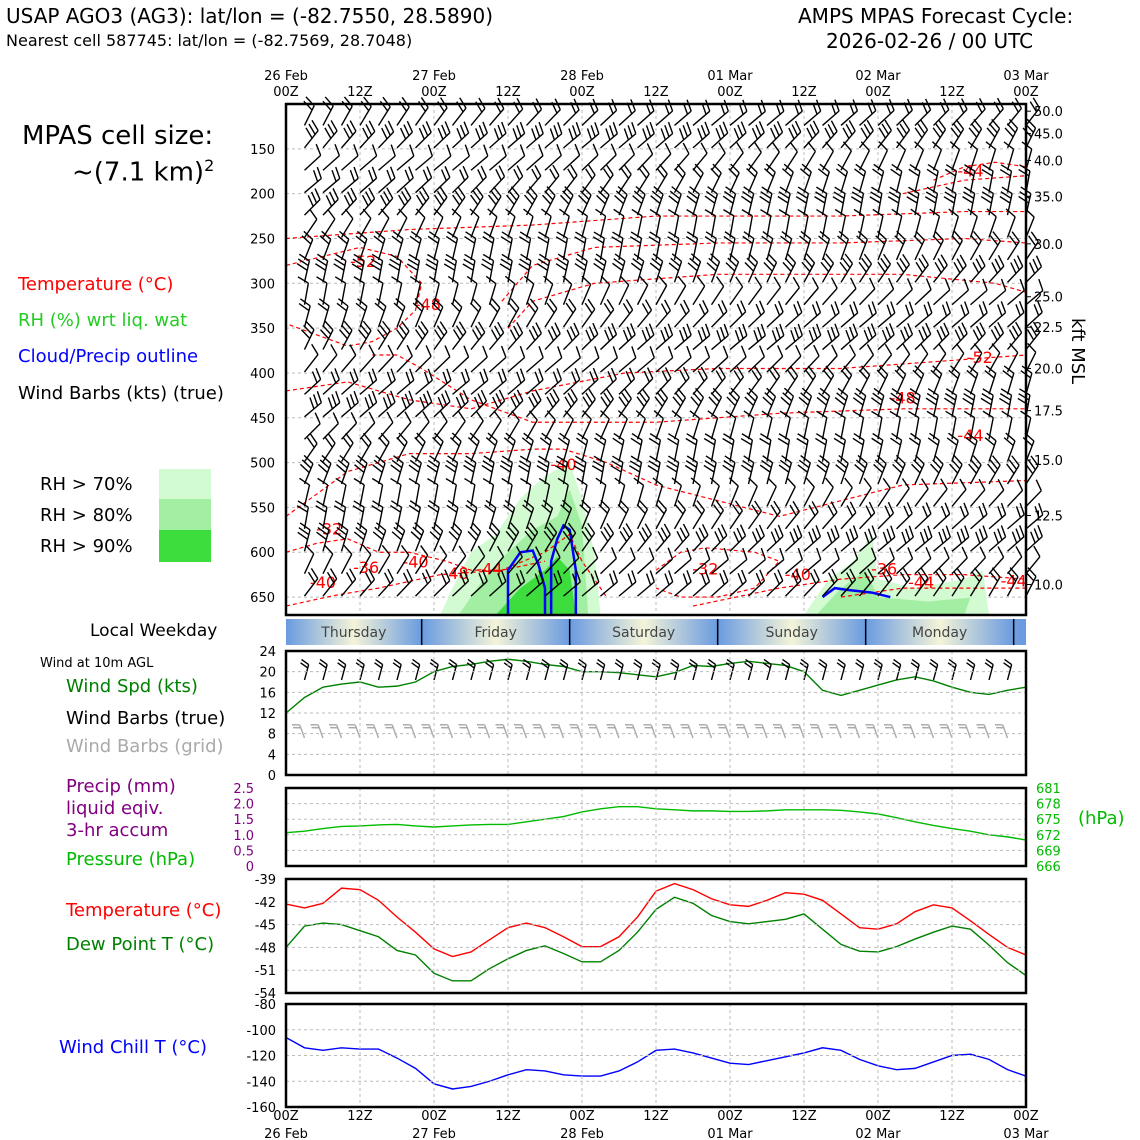 Image resolution: width=1140 pixels, height=1140 pixels. What do you see at coordinates (428, 304) in the screenshot?
I see `temperature-contour-label: -48` at bounding box center [428, 304].